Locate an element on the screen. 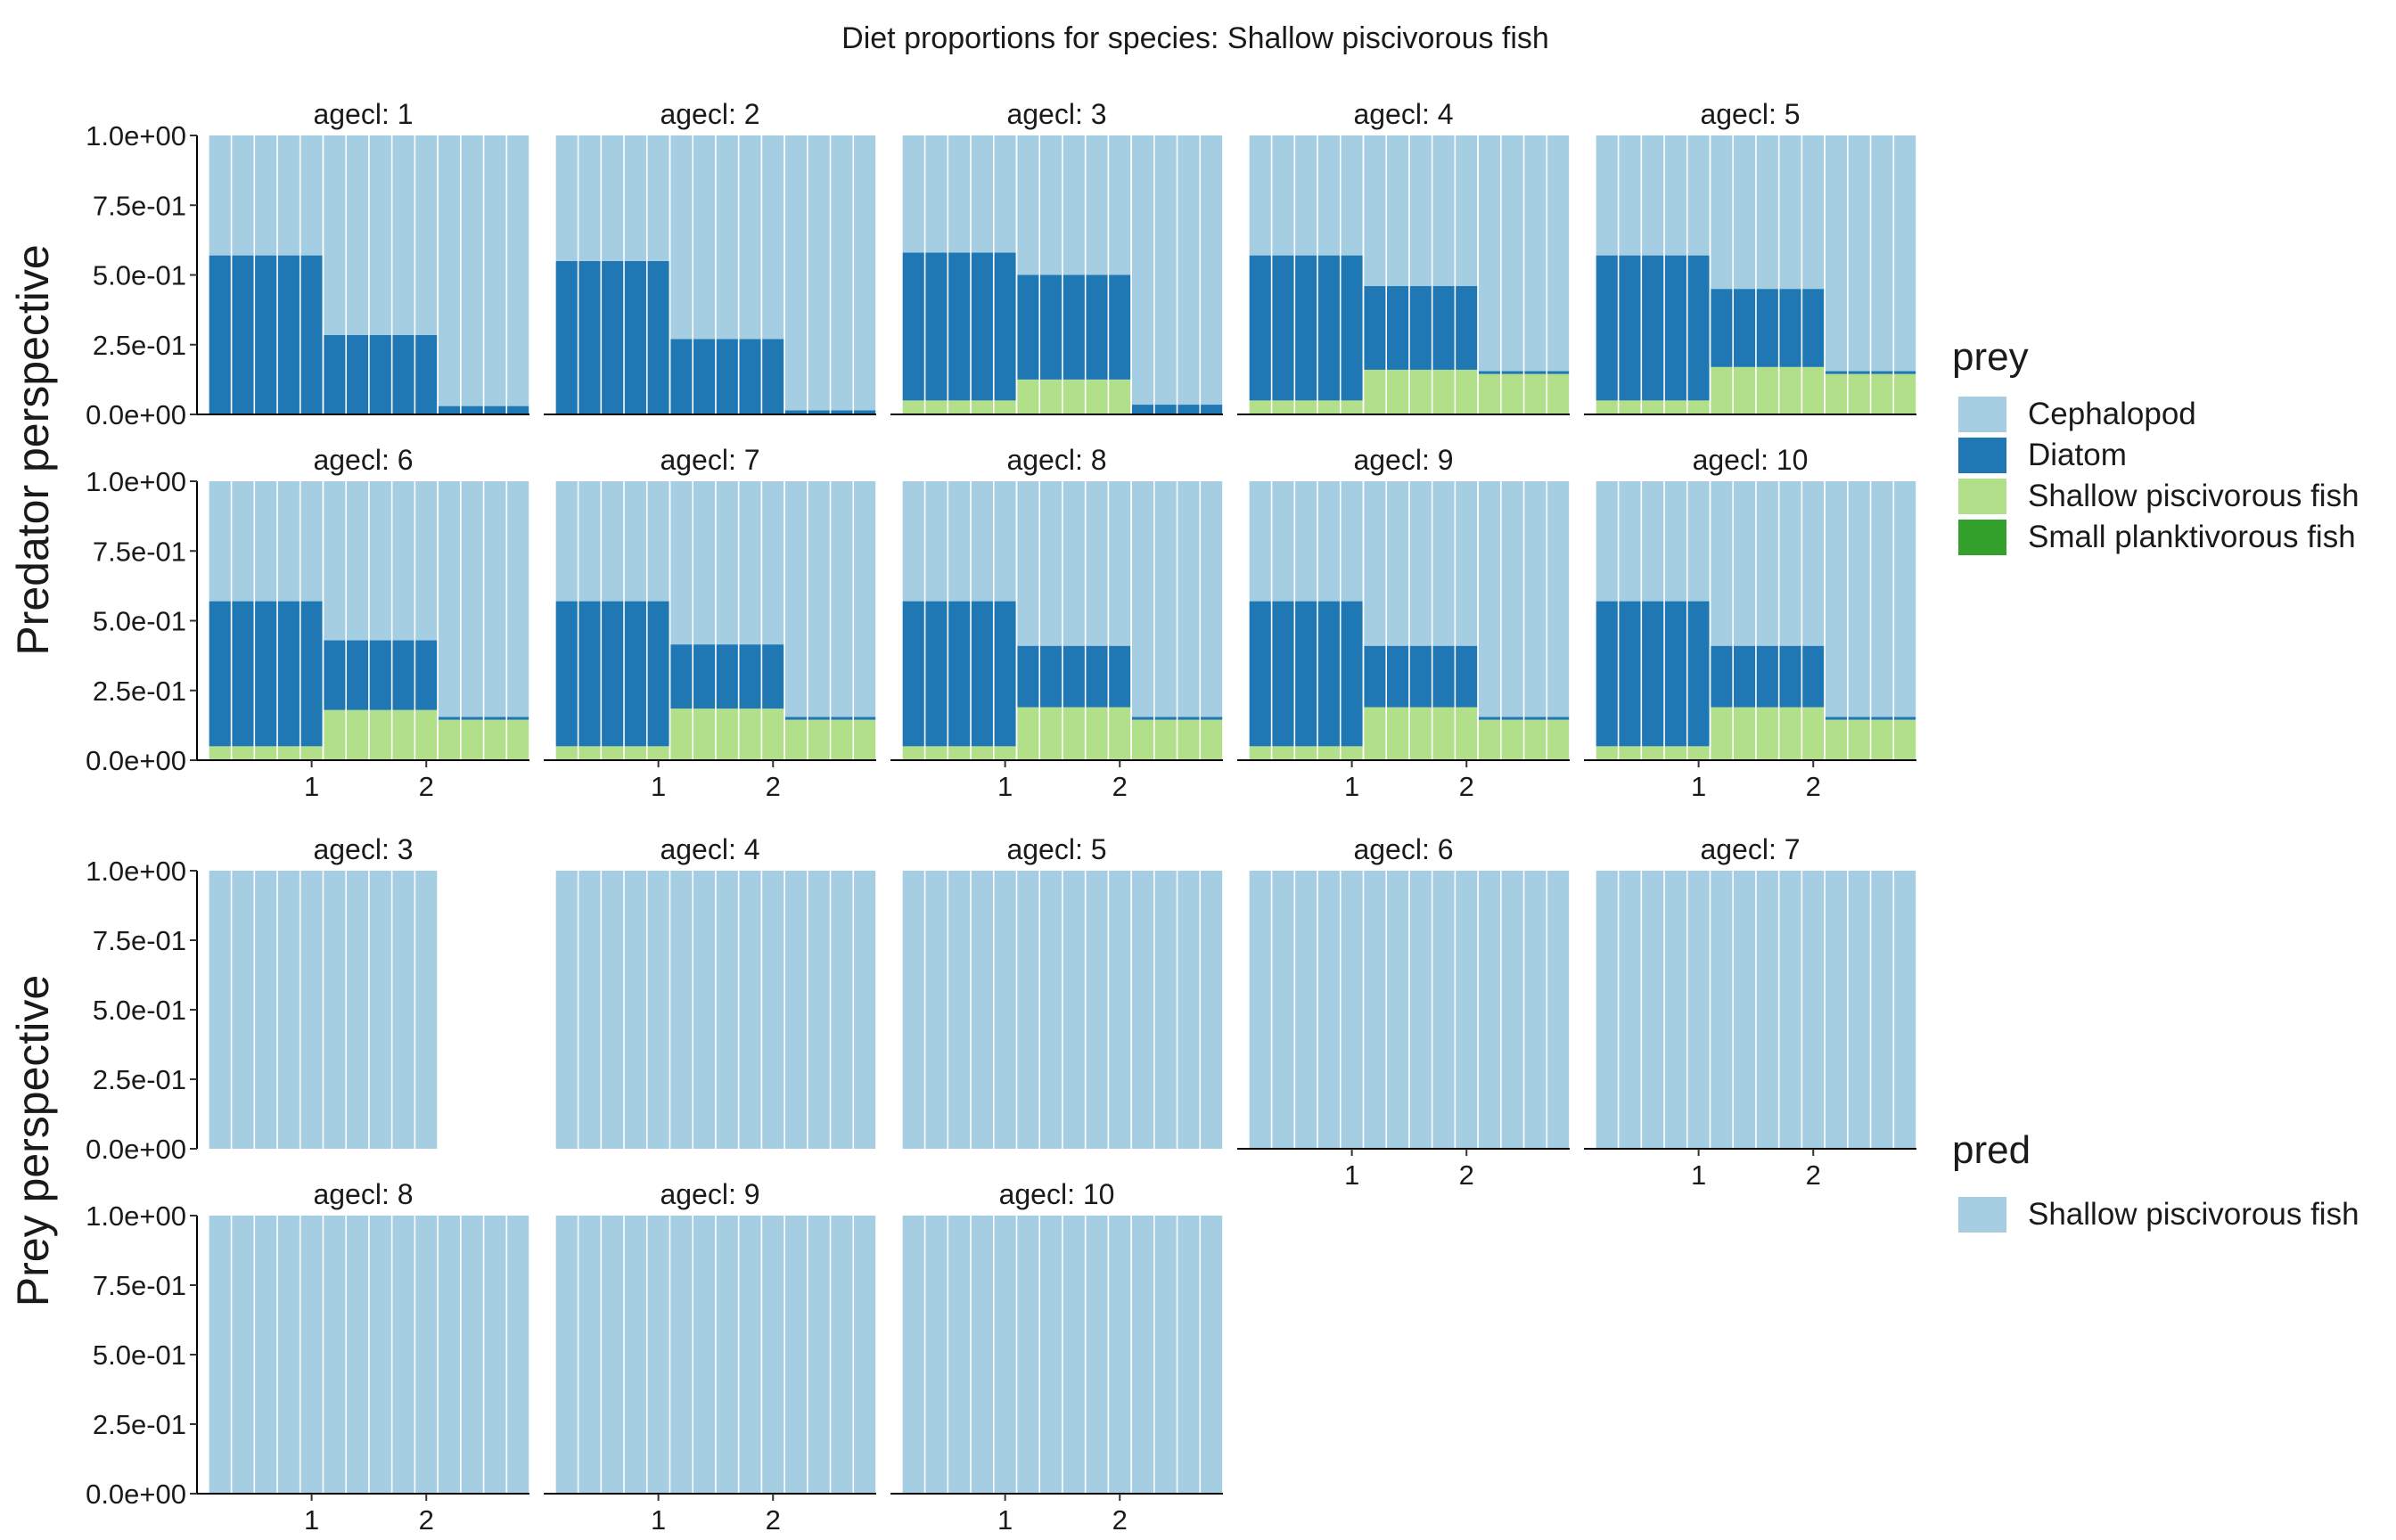 Image resolution: width=2396 pixels, height=1540 pixels. prey-y-tick-label: 5.0e-01 is located at coordinates (140, 1010).